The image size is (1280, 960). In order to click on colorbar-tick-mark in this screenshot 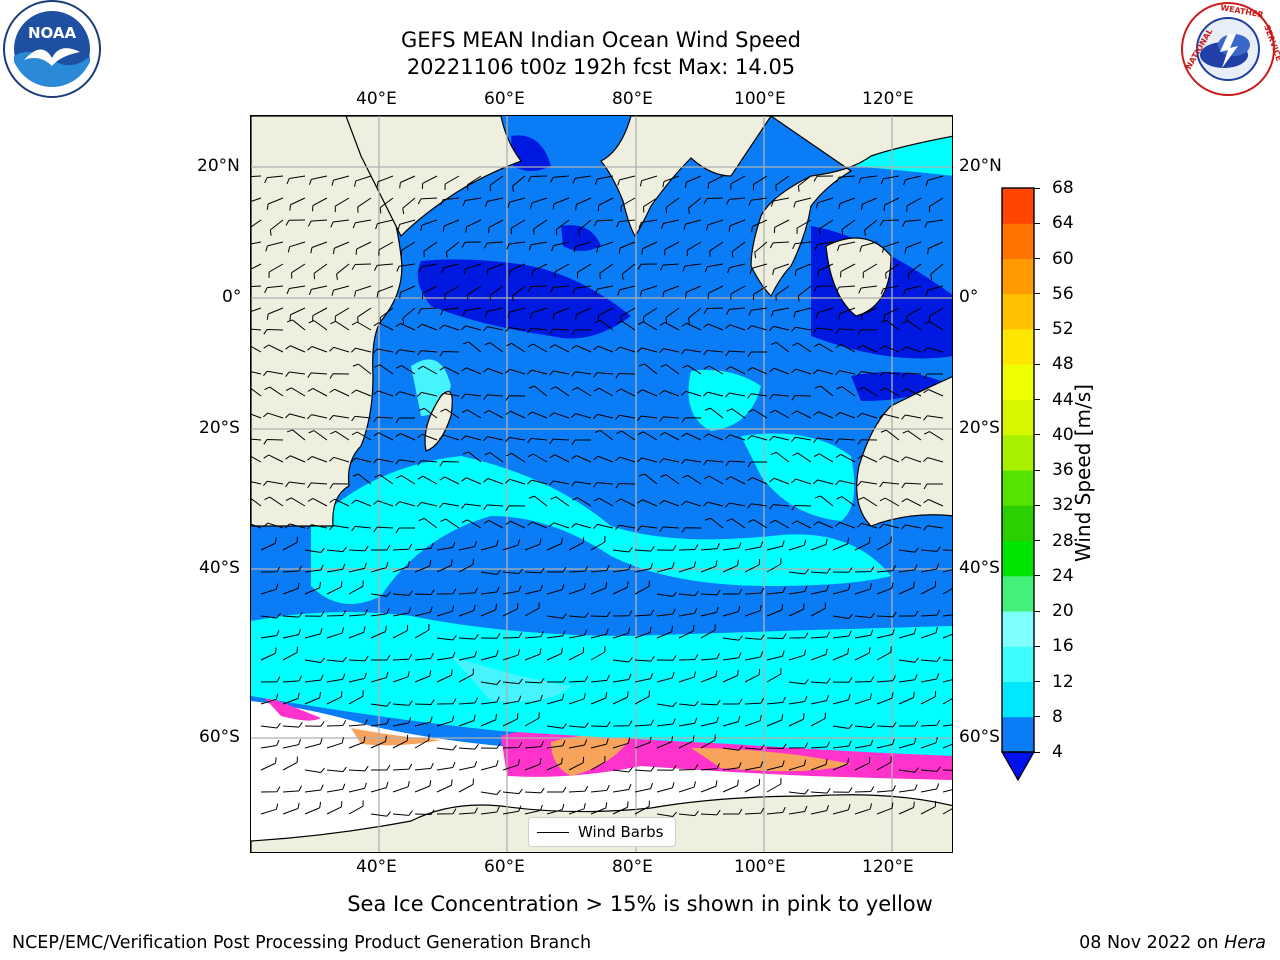, I will do `click(1037, 576)`.